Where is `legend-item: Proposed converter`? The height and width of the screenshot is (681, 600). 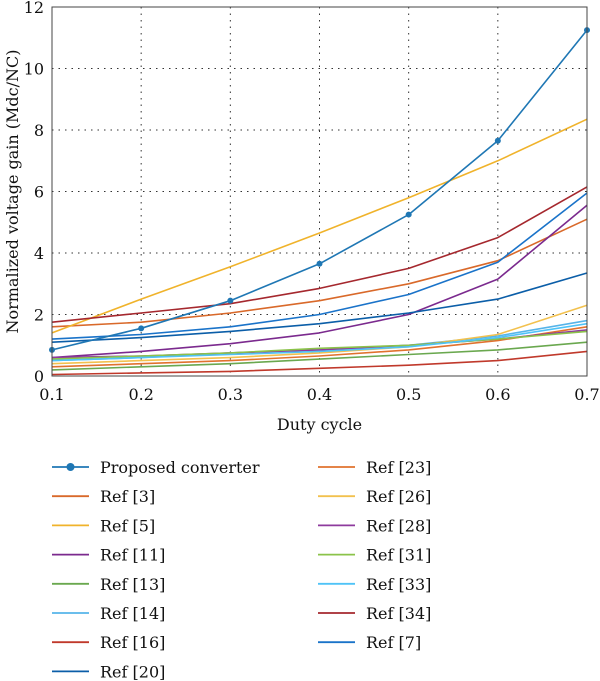 legend-item: Proposed converter is located at coordinates (156, 467).